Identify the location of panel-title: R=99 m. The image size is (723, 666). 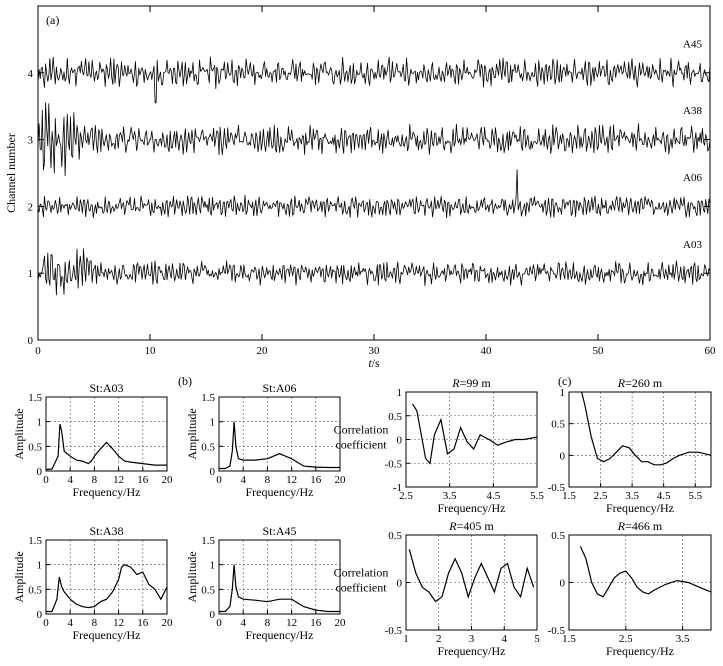
(471, 383).